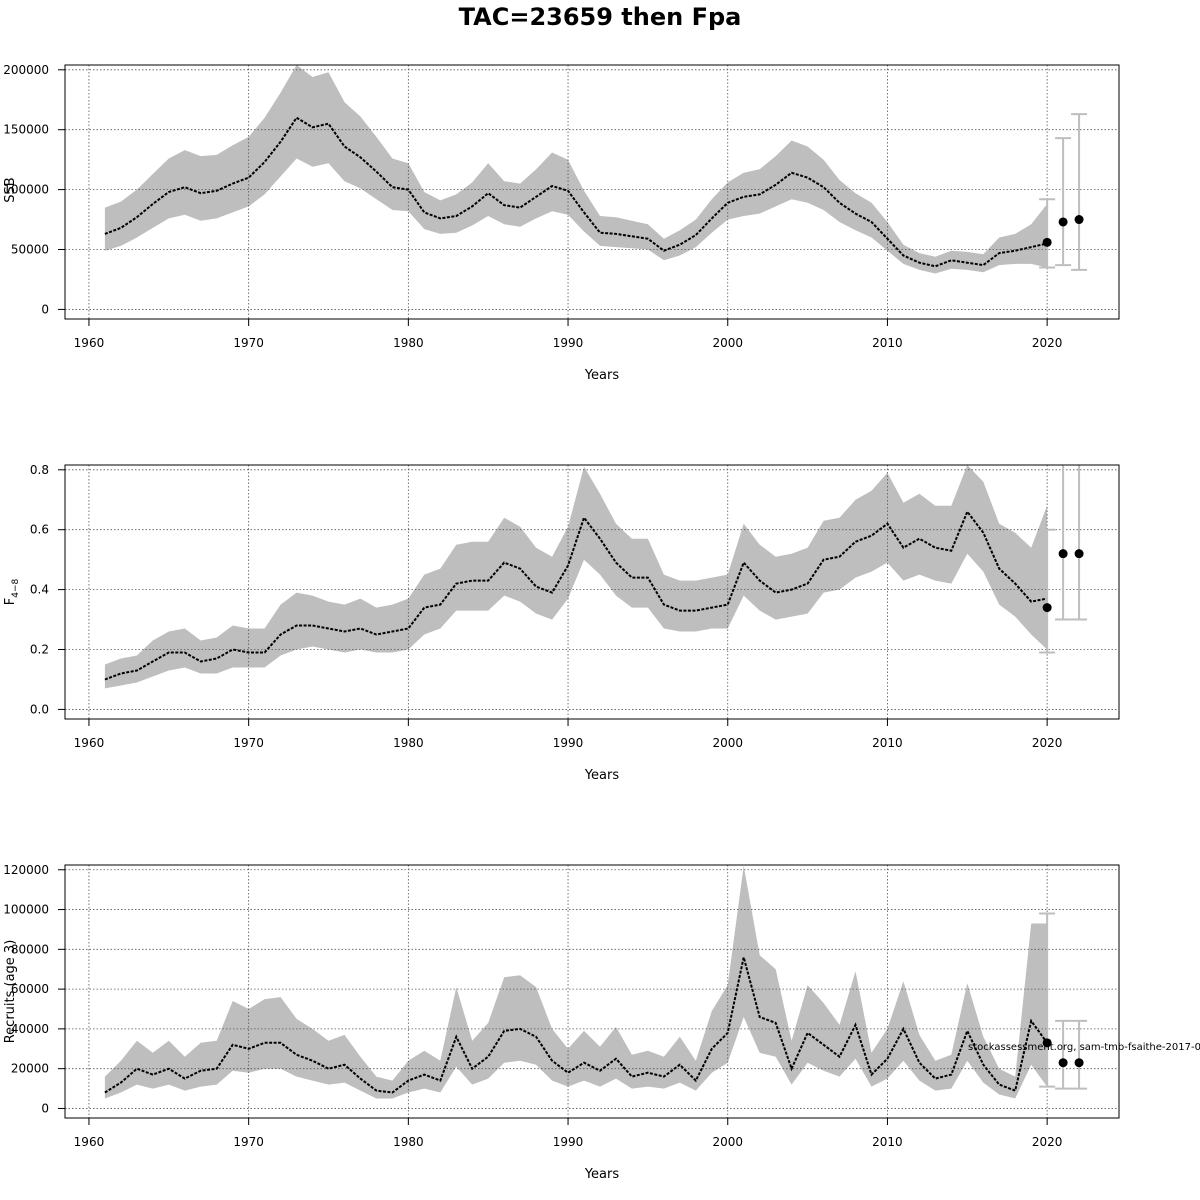 The width and height of the screenshot is (1200, 1200). I want to click on y-tick-label: 0.0, so click(39, 709).